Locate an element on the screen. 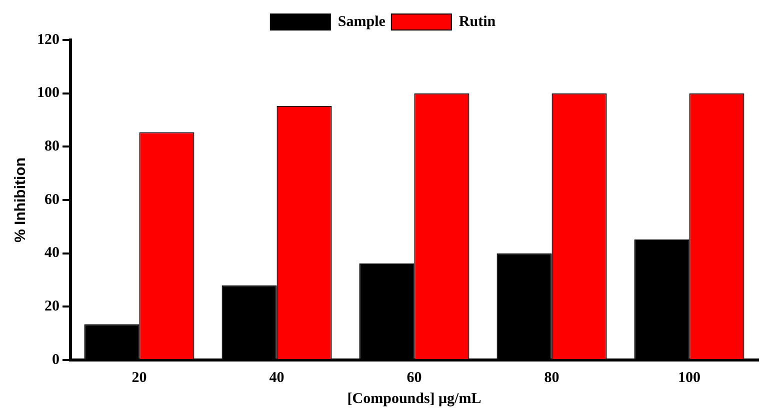 Image resolution: width=776 pixels, height=416 pixels. y-tick-label: 60 is located at coordinates (52, 200).